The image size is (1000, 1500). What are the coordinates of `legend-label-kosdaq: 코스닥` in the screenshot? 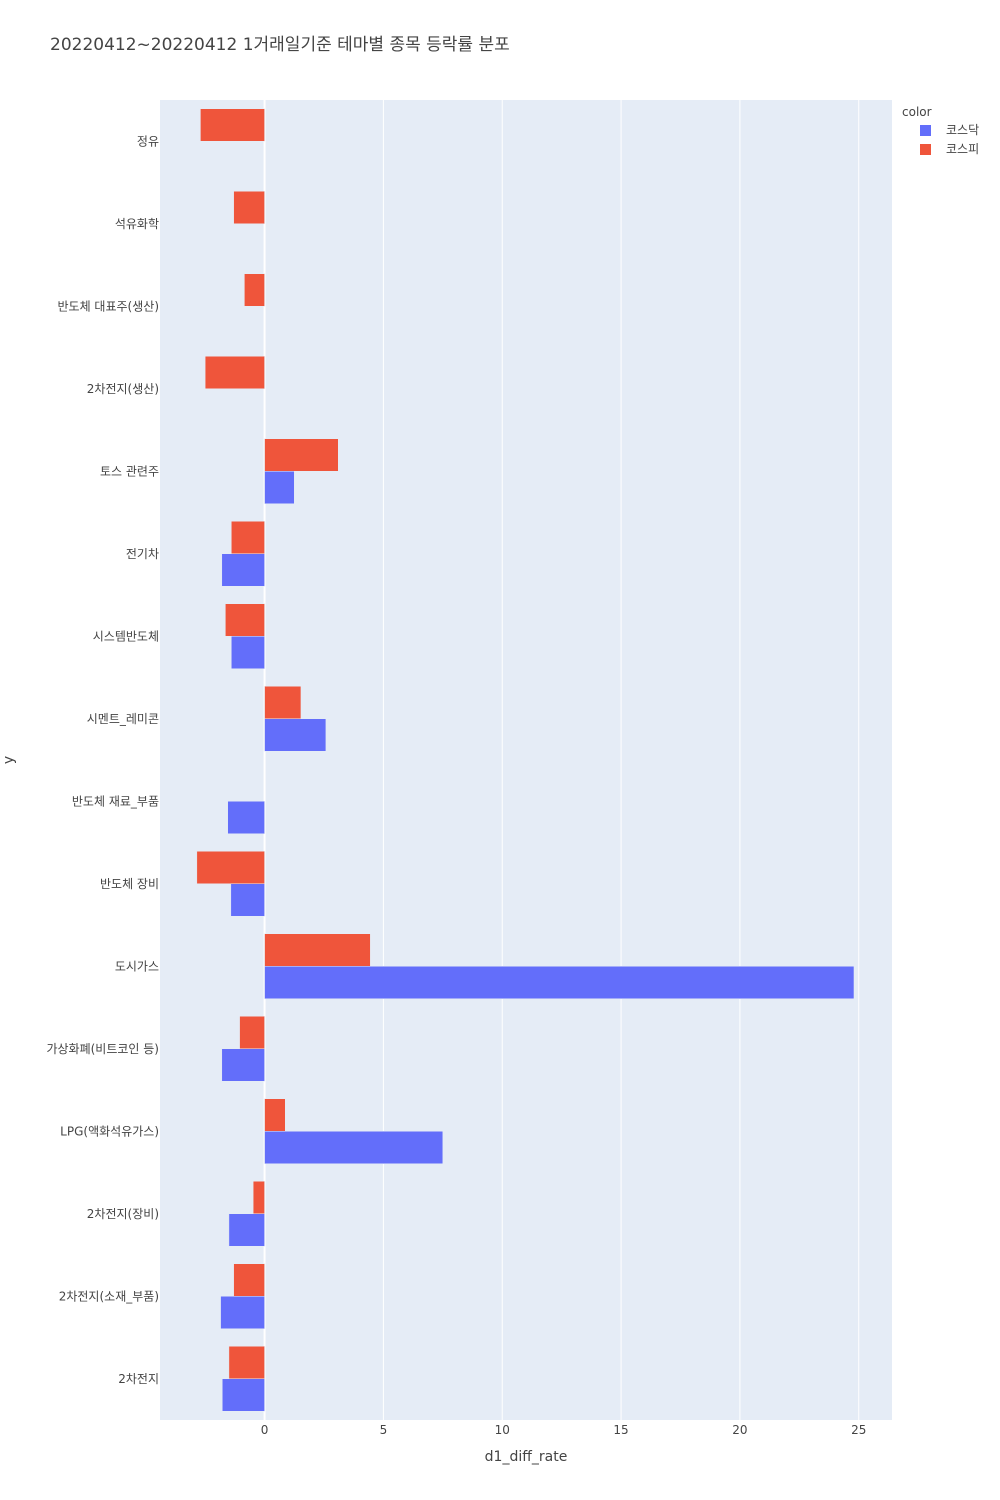 It's located at (962, 130).